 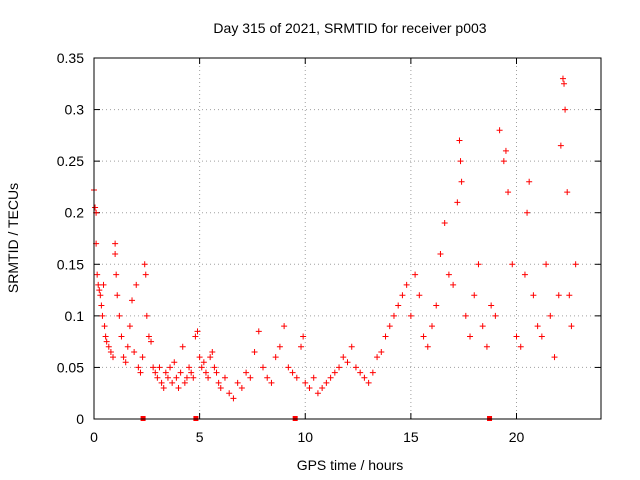 I want to click on x-tick-label: 20, so click(x=517, y=437).